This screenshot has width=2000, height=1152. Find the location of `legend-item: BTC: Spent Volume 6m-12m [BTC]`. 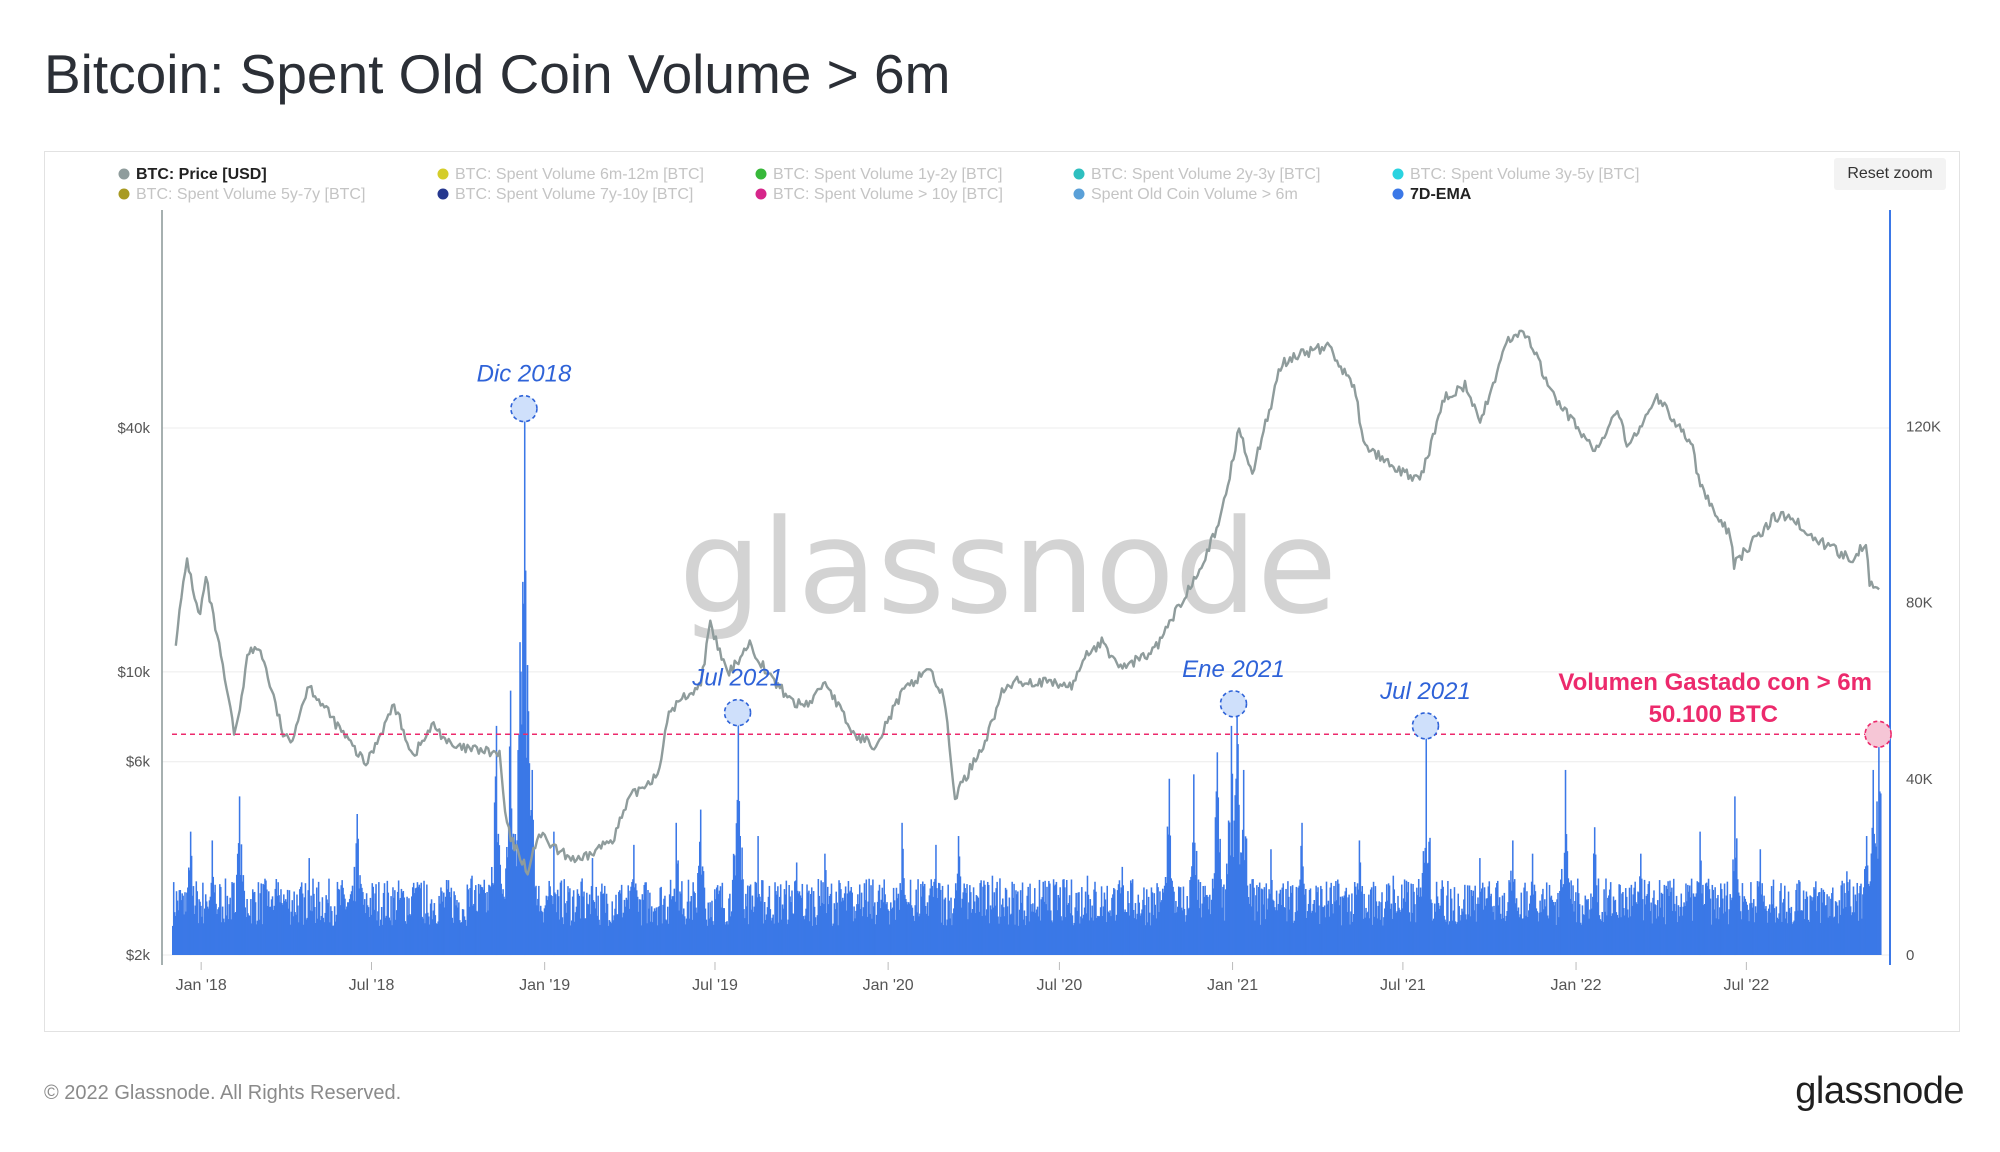

legend-item: BTC: Spent Volume 6m-12m [BTC] is located at coordinates (570, 174).